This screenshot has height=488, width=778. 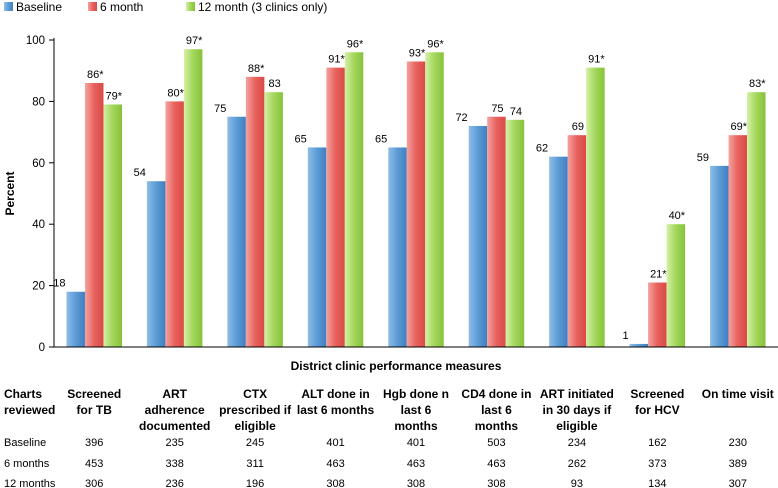 What do you see at coordinates (657, 483) in the screenshot?
I see `table-cell: 134` at bounding box center [657, 483].